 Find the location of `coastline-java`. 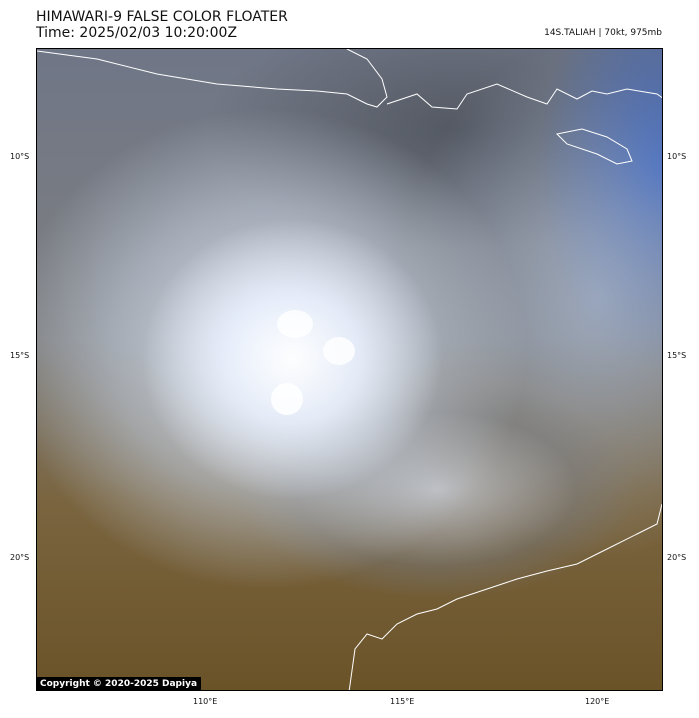

coastline-java is located at coordinates (212, 78).